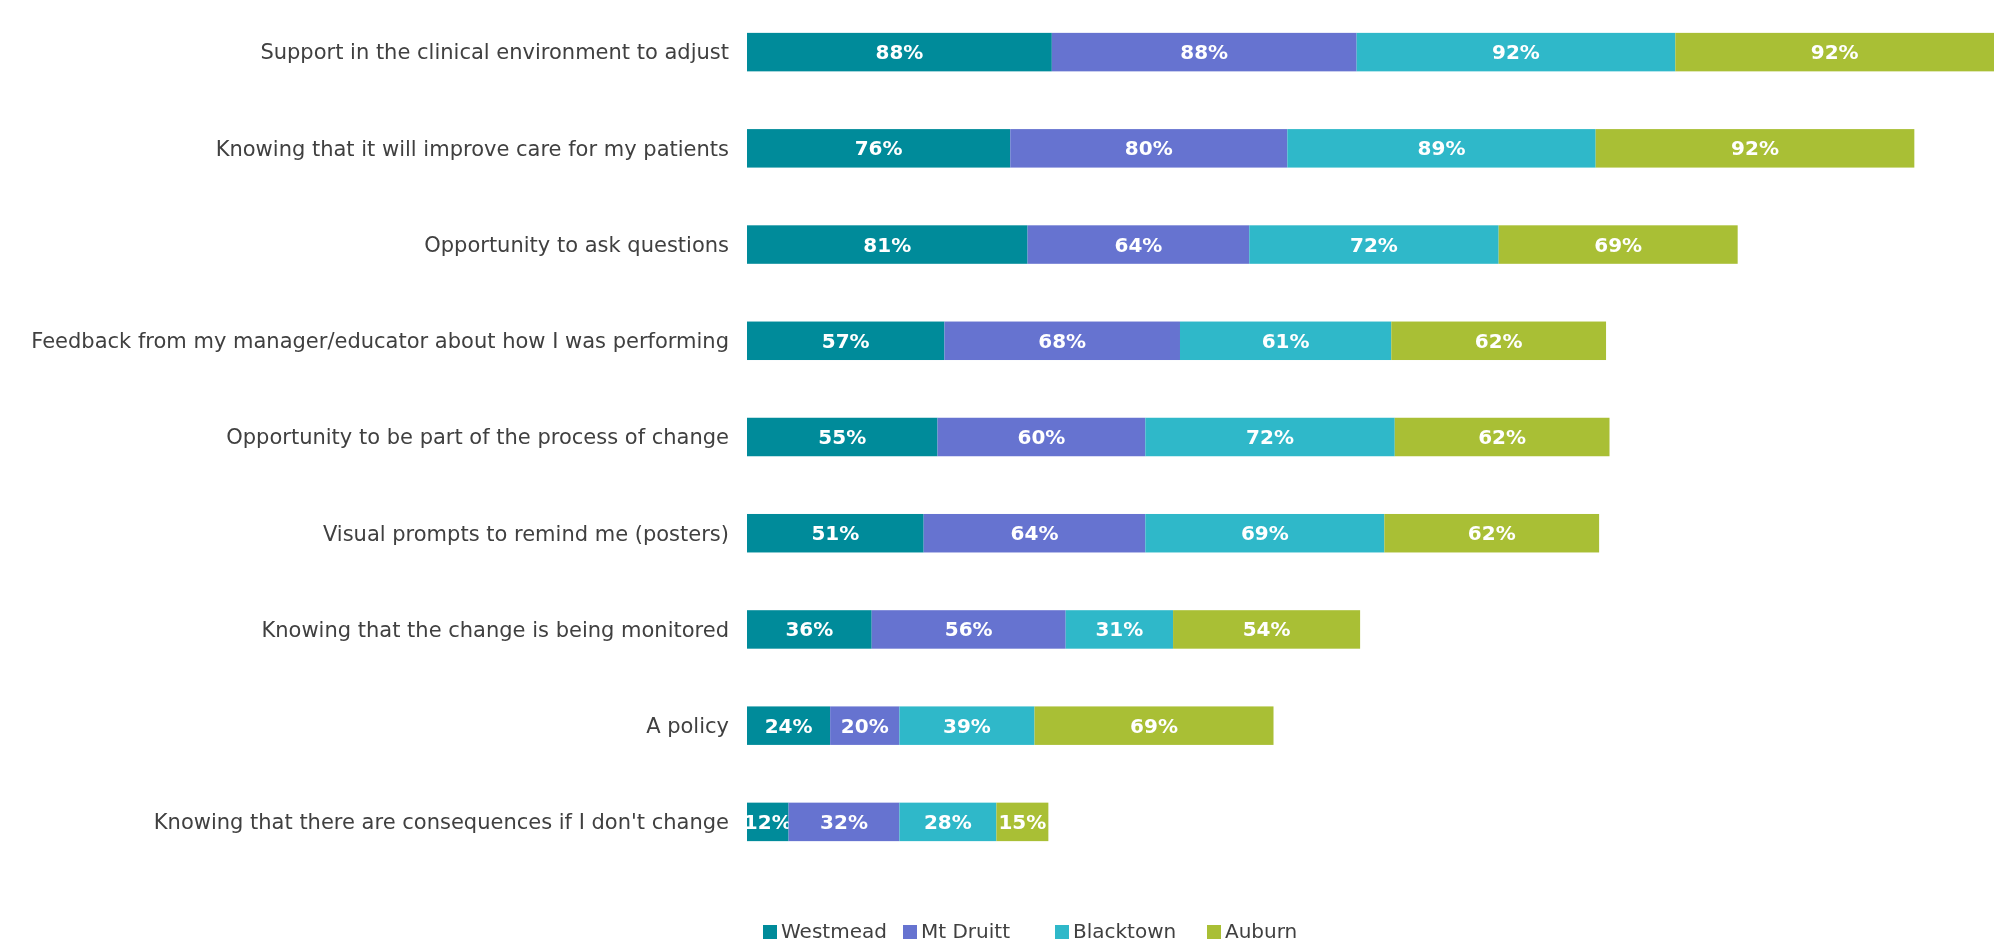 Image resolution: width=2006 pixels, height=948 pixels. I want to click on legend-label: Westmead, so click(834, 931).